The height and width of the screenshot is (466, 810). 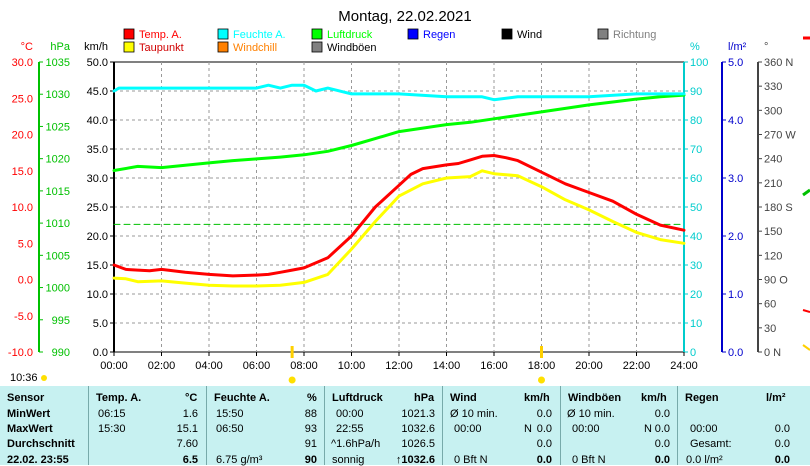 I want to click on max-gust-value: 0.0, so click(x=662, y=429).